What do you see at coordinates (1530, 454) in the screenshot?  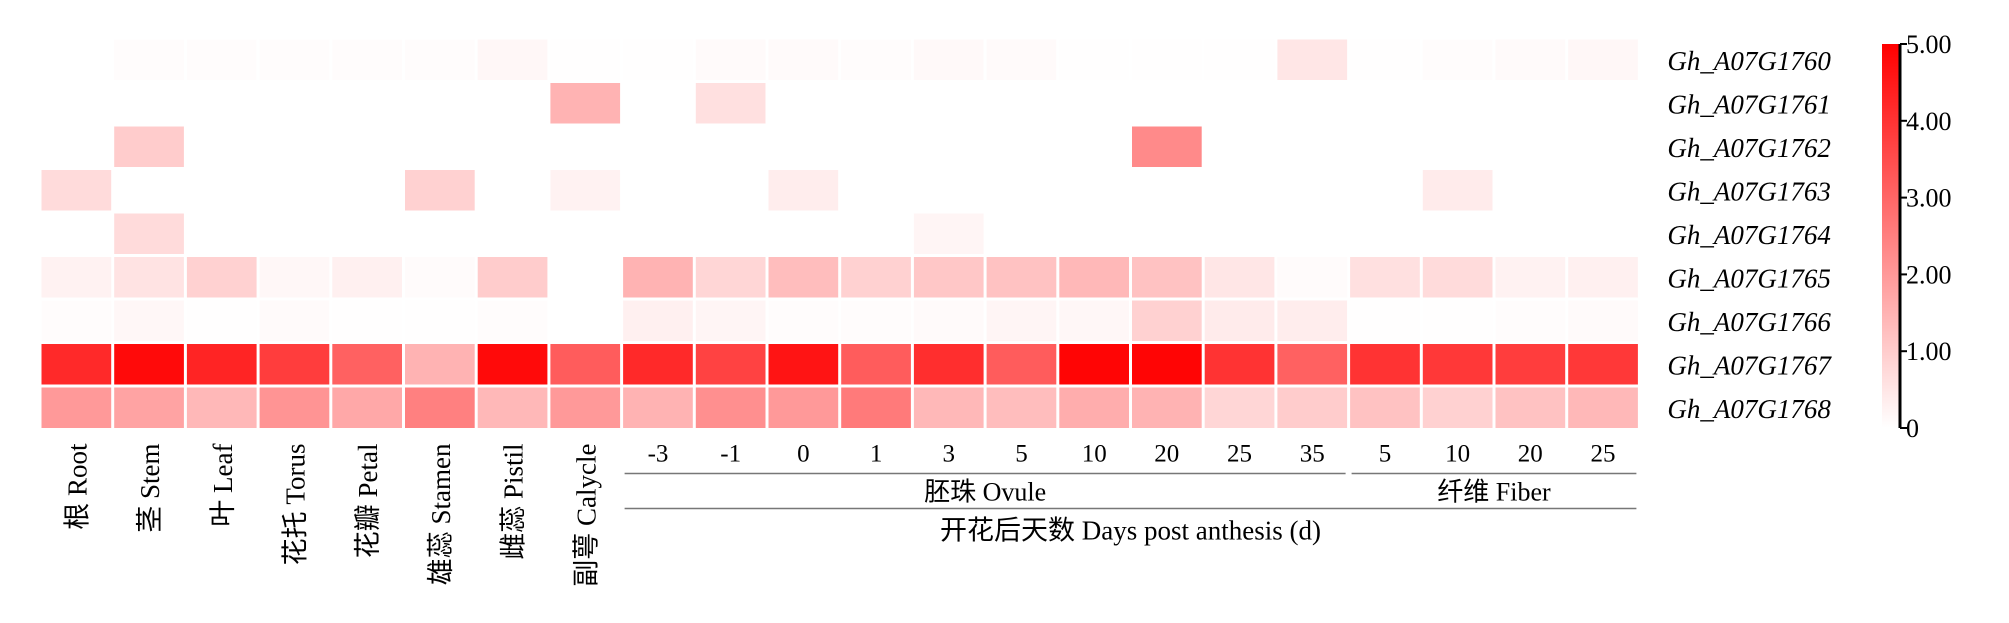 I see `column-label: 20` at bounding box center [1530, 454].